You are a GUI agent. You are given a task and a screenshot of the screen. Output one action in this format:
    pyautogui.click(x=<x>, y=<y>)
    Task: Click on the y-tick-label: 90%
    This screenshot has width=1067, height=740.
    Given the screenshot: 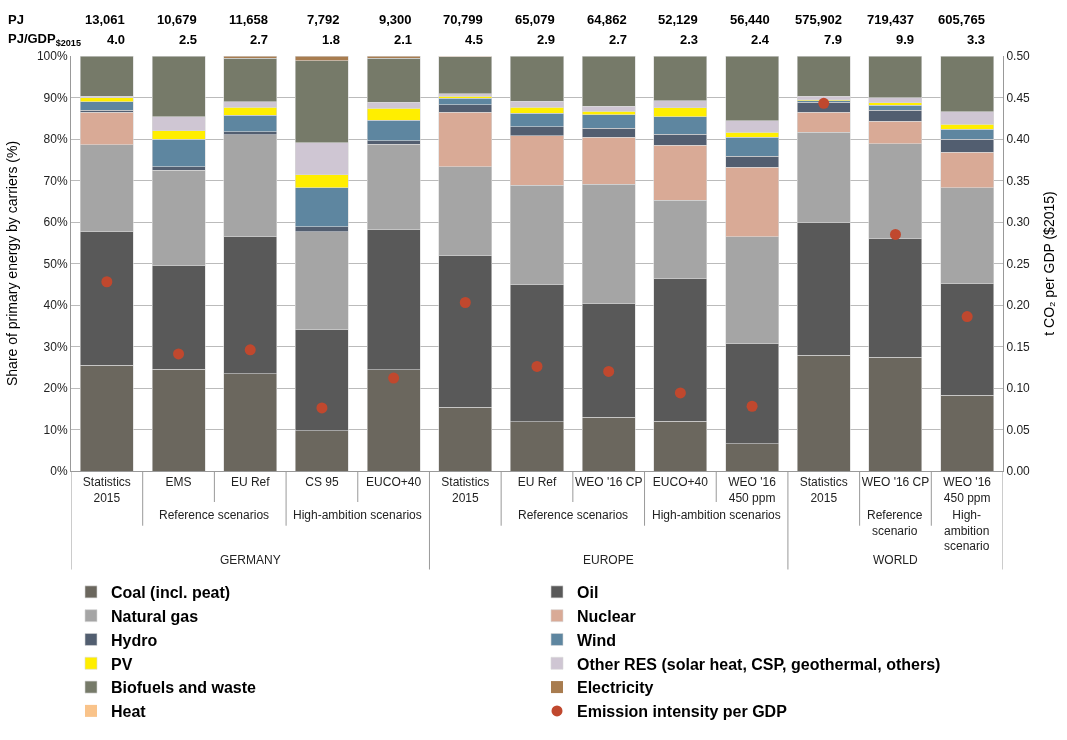 What is the action you would take?
    pyautogui.click(x=55, y=97)
    